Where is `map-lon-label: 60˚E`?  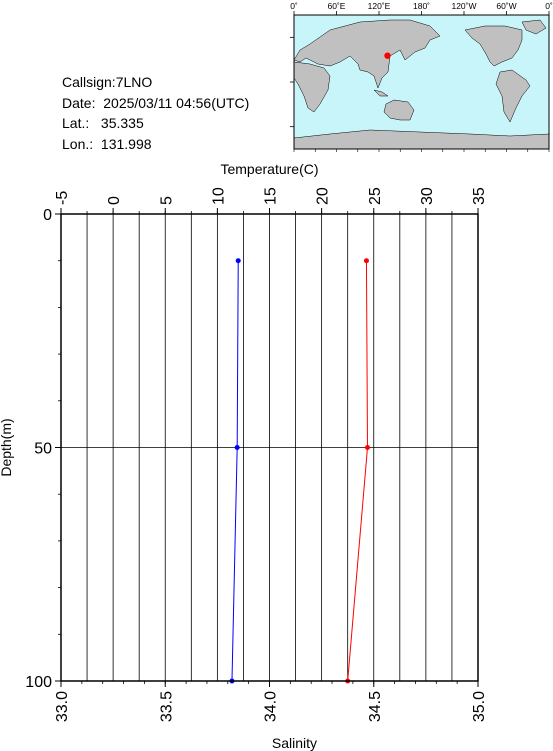 map-lon-label: 60˚E is located at coordinates (337, 6).